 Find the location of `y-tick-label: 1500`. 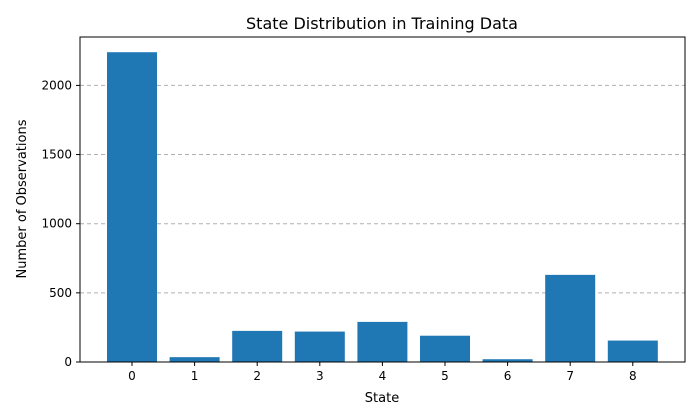

y-tick-label: 1500 is located at coordinates (56, 155).